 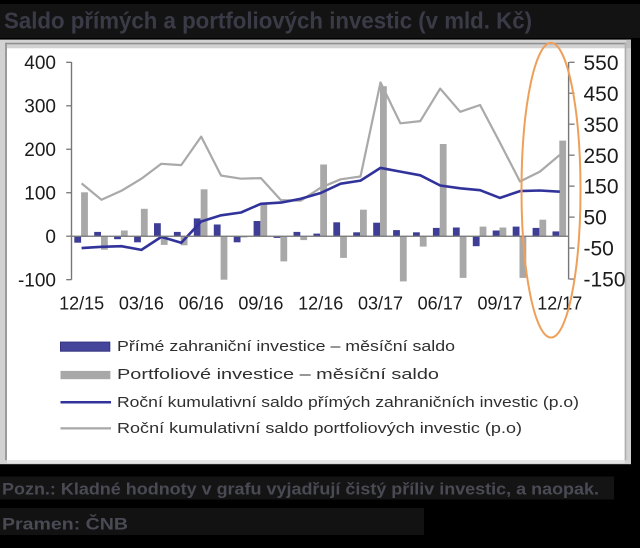 I want to click on svg-text: 06/16, so click(x=201, y=304).